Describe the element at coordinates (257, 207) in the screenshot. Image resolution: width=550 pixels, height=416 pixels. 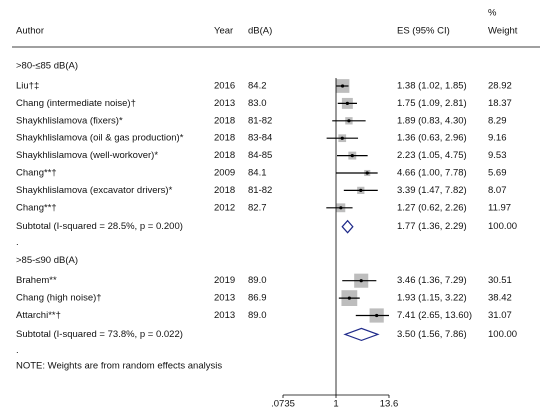
I see `study-db: 82.7` at that location.